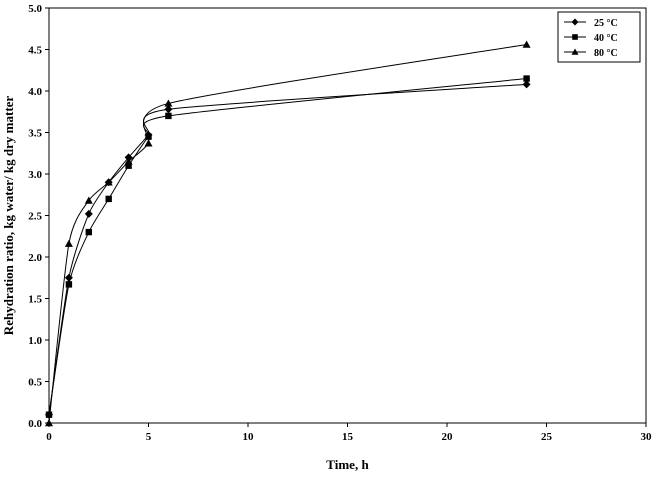 The width and height of the screenshot is (652, 479). What do you see at coordinates (646, 437) in the screenshot?
I see `x-tick-label: 30` at bounding box center [646, 437].